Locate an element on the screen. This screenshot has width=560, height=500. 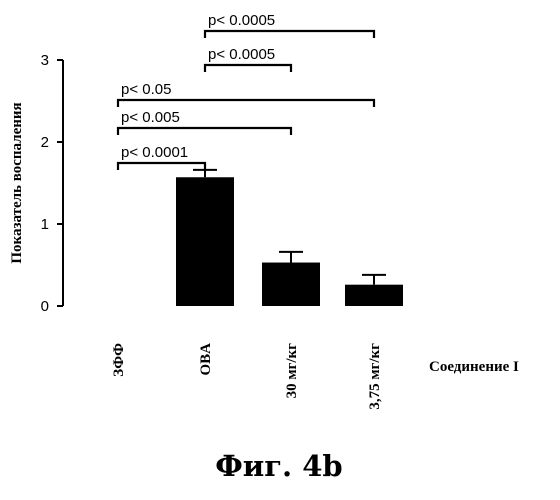
y-tick-label: 2 is located at coordinates (45, 142).